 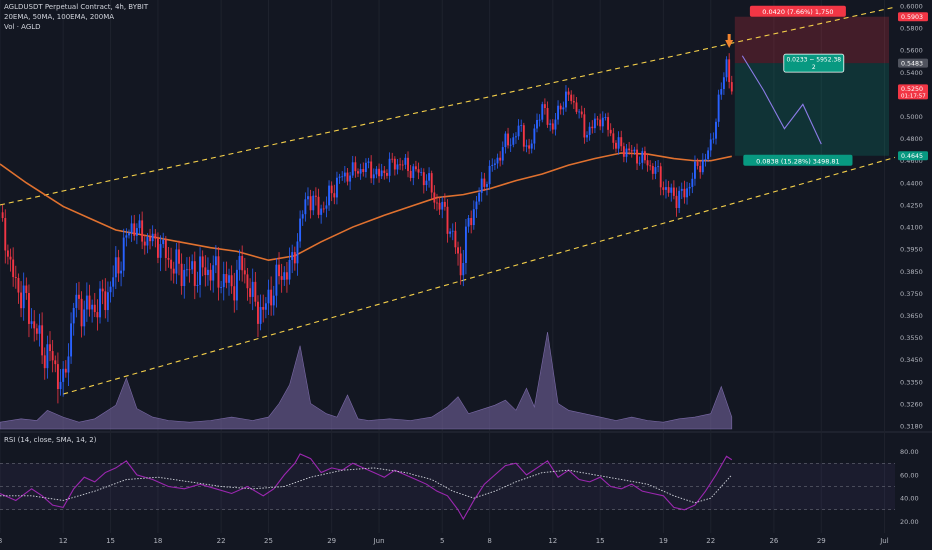 I want to click on moving-average-legend: 20EMA, 50MA, 100EMA, 200MA, so click(x=59, y=17).